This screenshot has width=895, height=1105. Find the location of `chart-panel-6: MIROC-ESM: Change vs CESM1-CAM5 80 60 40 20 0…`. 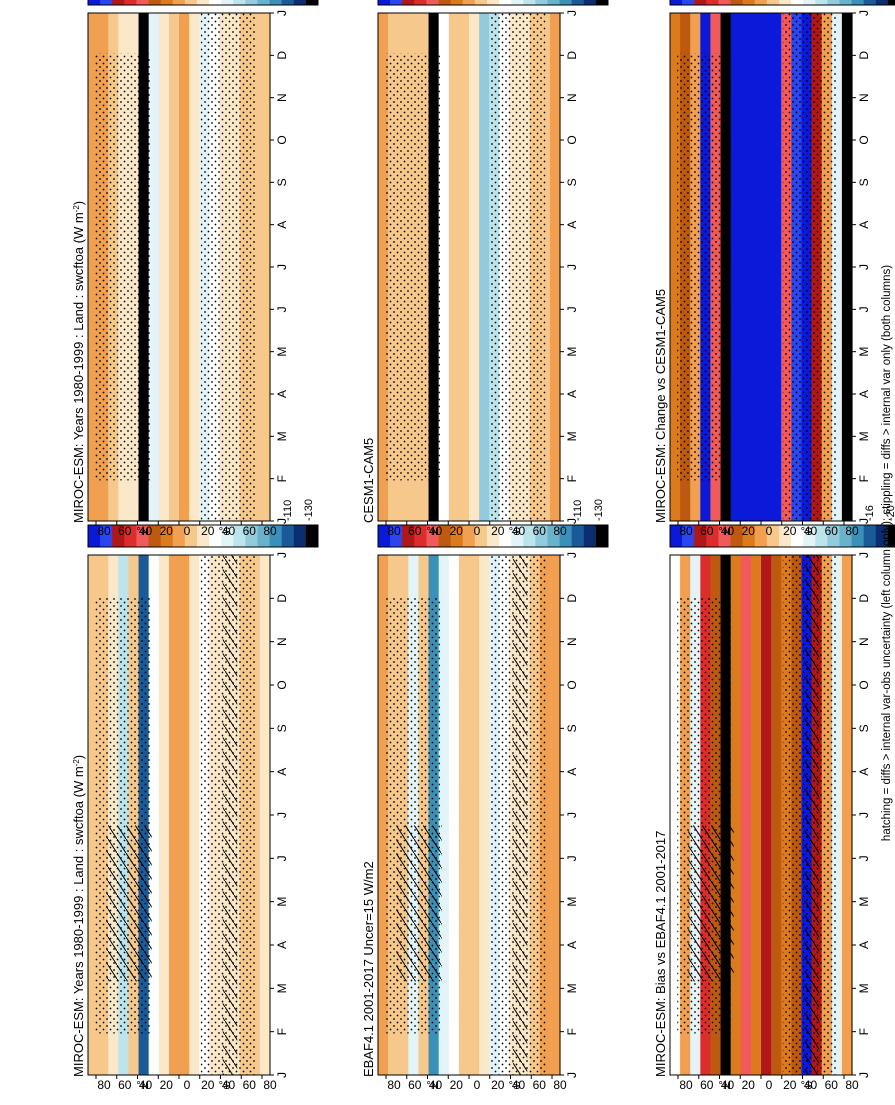

chart-panel-6: MIROC-ESM: Change vs CESM1-CAM5 80 60 40 20 0… is located at coordinates (774, 269).